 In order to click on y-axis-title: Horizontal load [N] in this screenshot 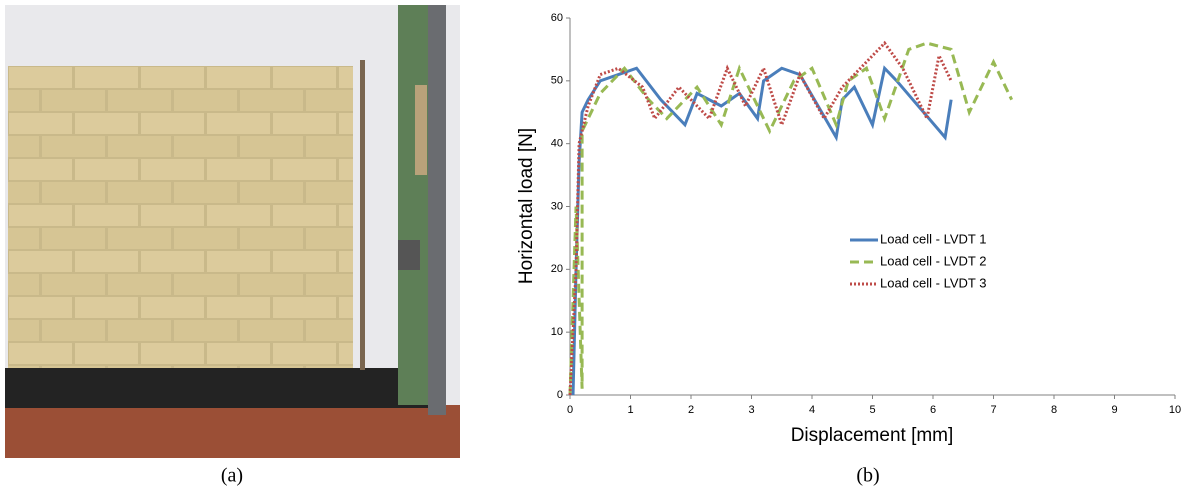, I will do `click(526, 206)`.